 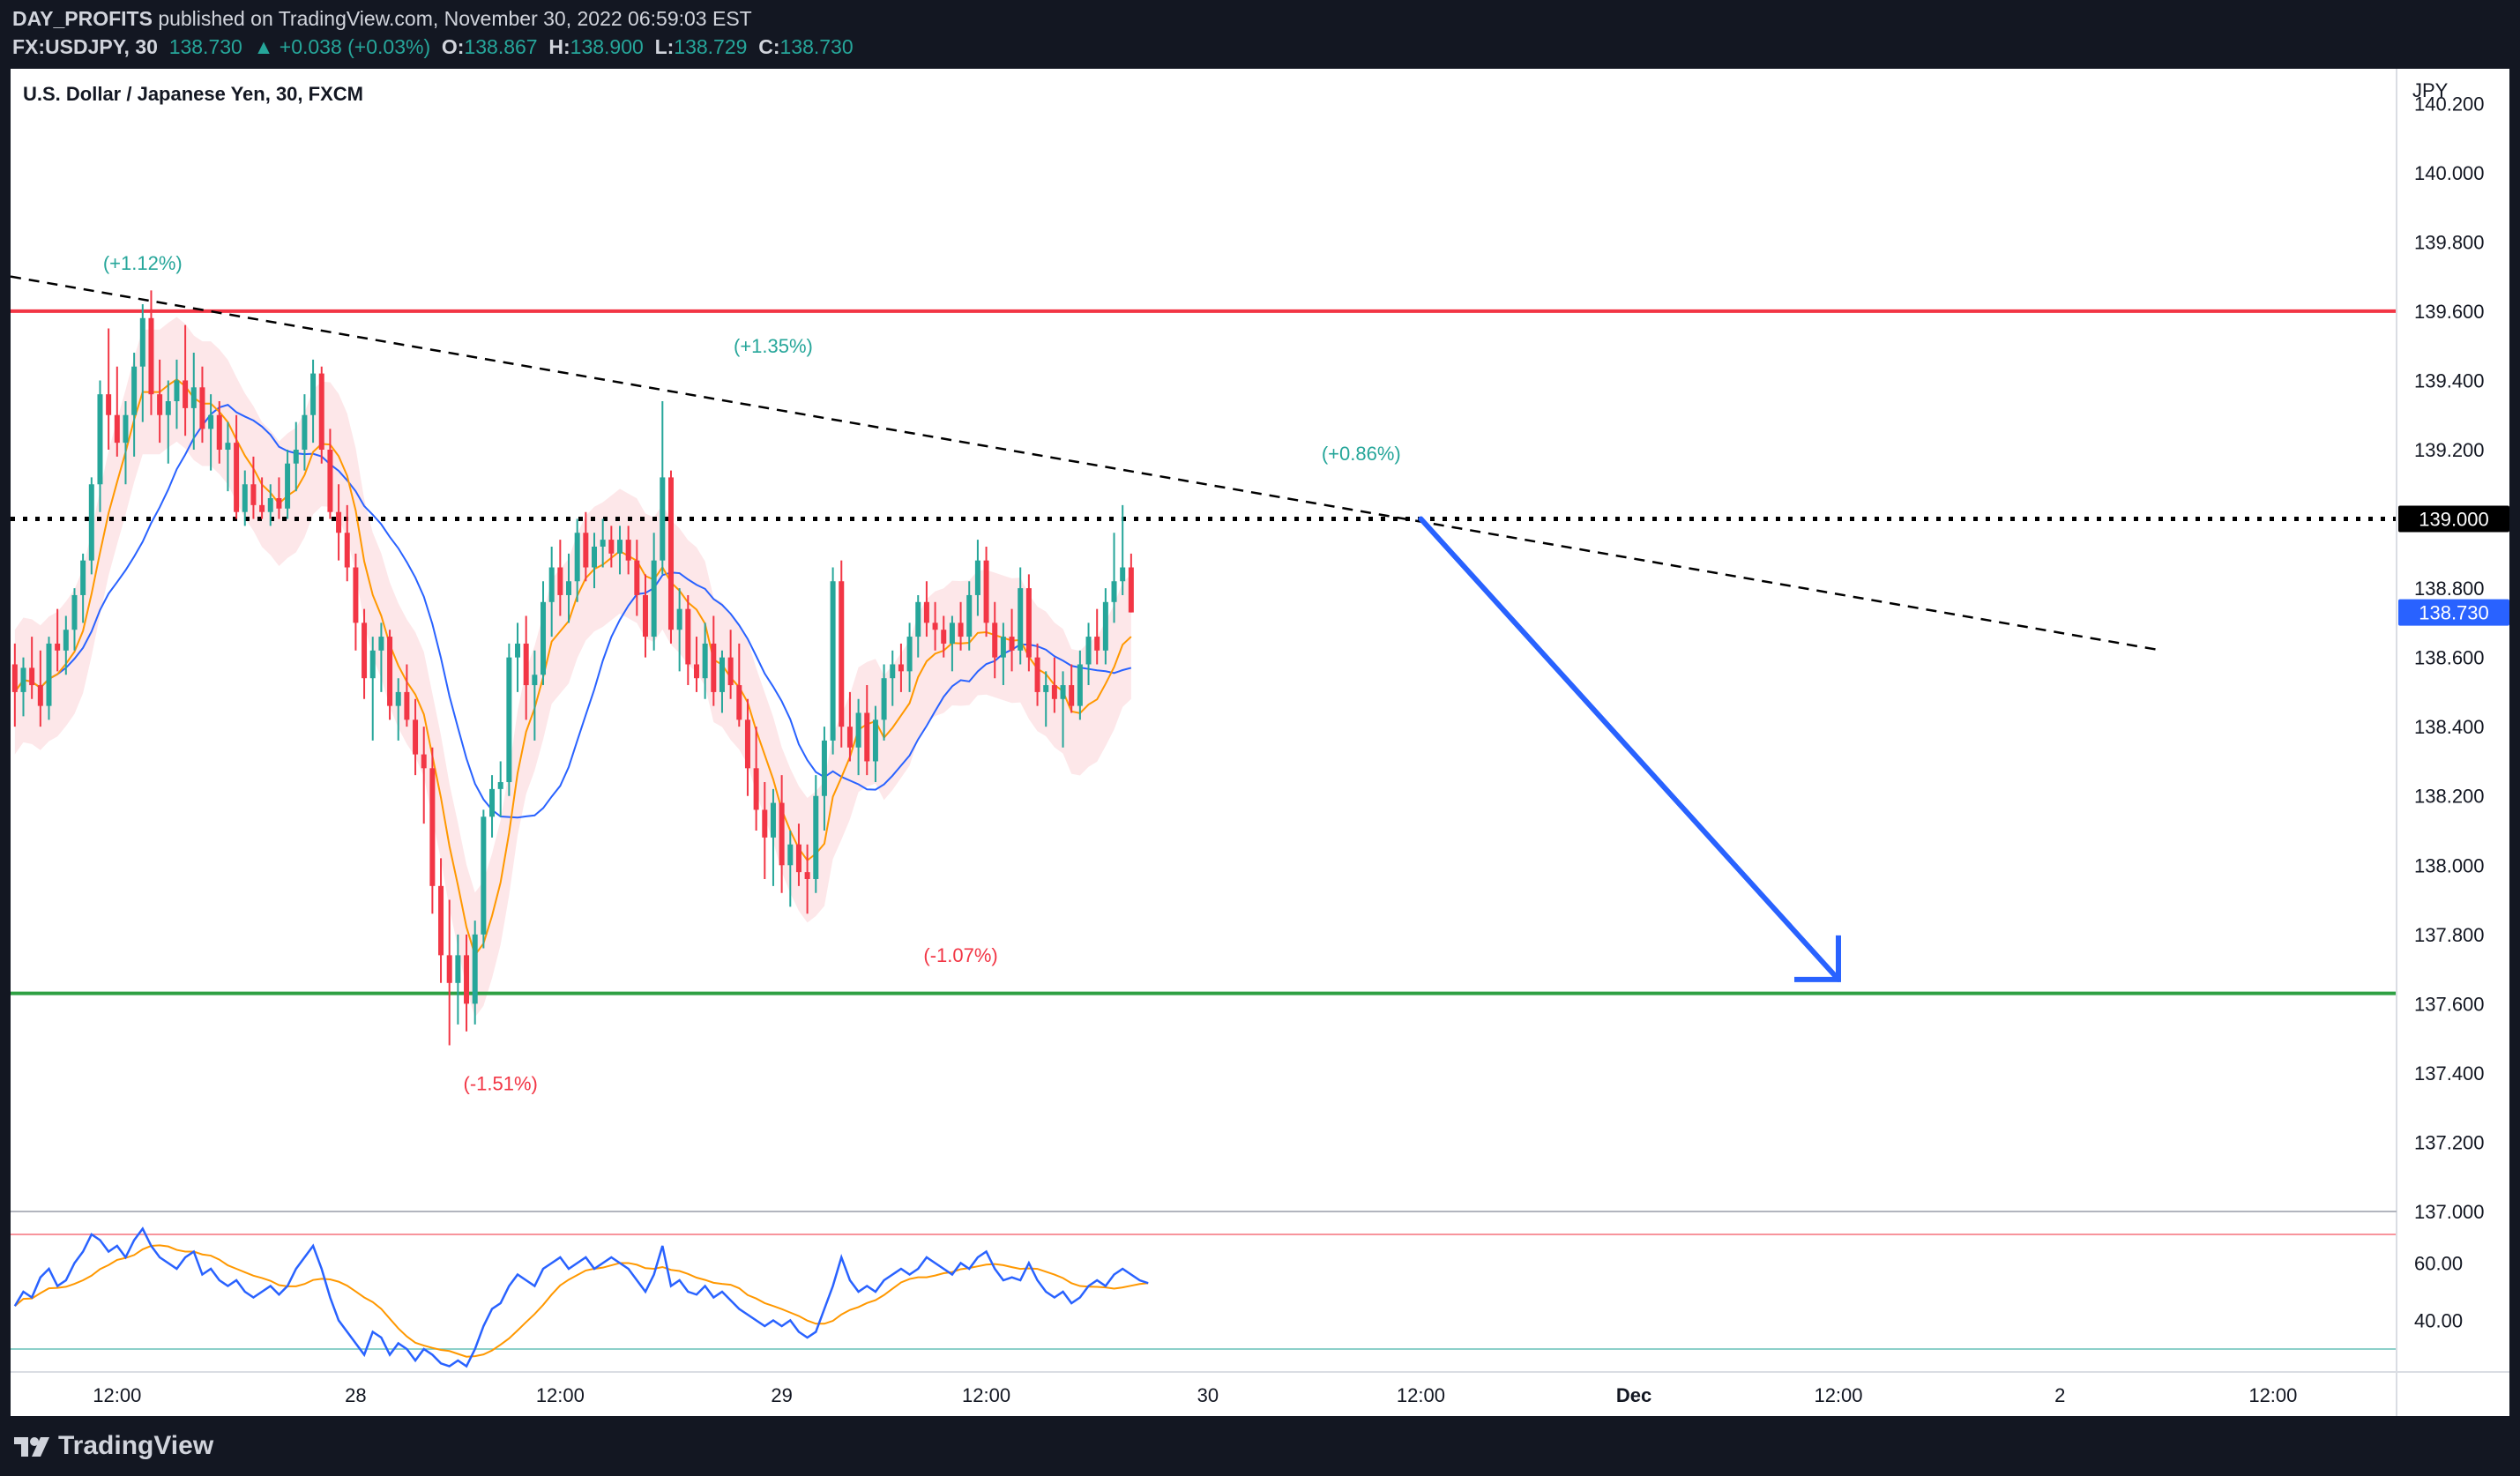 What do you see at coordinates (2454, 613) in the screenshot?
I see `last-price-badge: 138.730` at bounding box center [2454, 613].